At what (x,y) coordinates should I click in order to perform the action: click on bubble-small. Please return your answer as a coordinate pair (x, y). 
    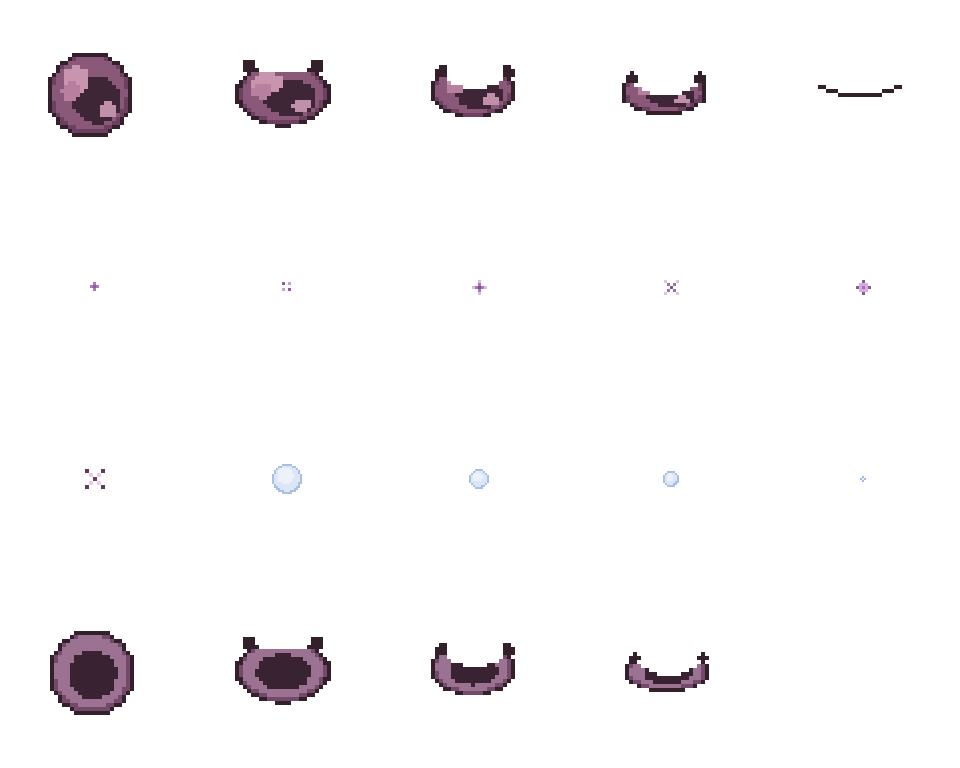
    Looking at the image, I should click on (671, 479).